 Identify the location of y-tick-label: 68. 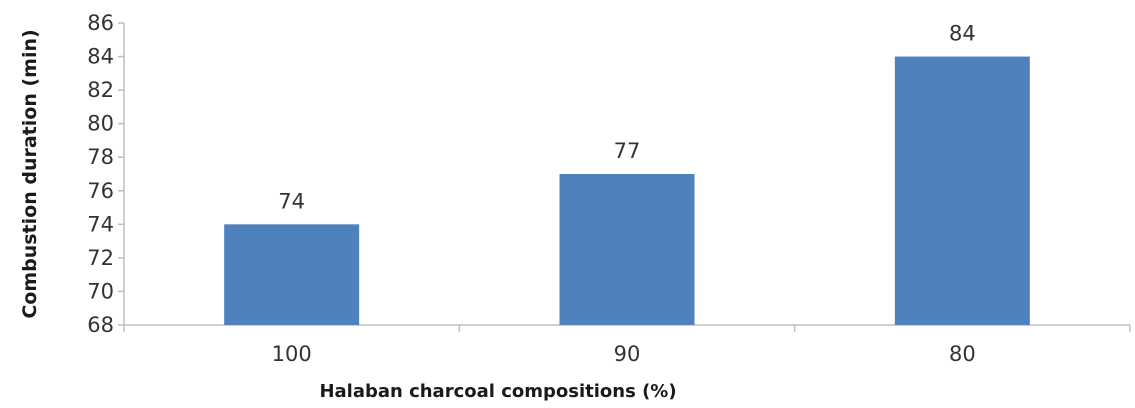
(100, 325).